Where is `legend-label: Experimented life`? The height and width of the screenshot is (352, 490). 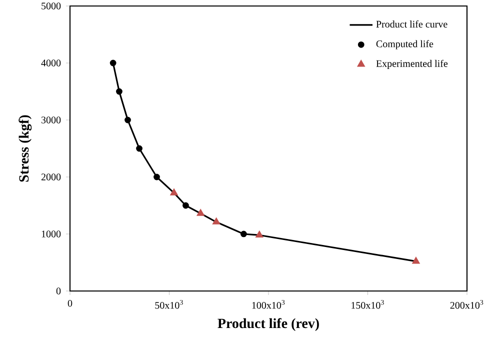 legend-label: Experimented life is located at coordinates (412, 64).